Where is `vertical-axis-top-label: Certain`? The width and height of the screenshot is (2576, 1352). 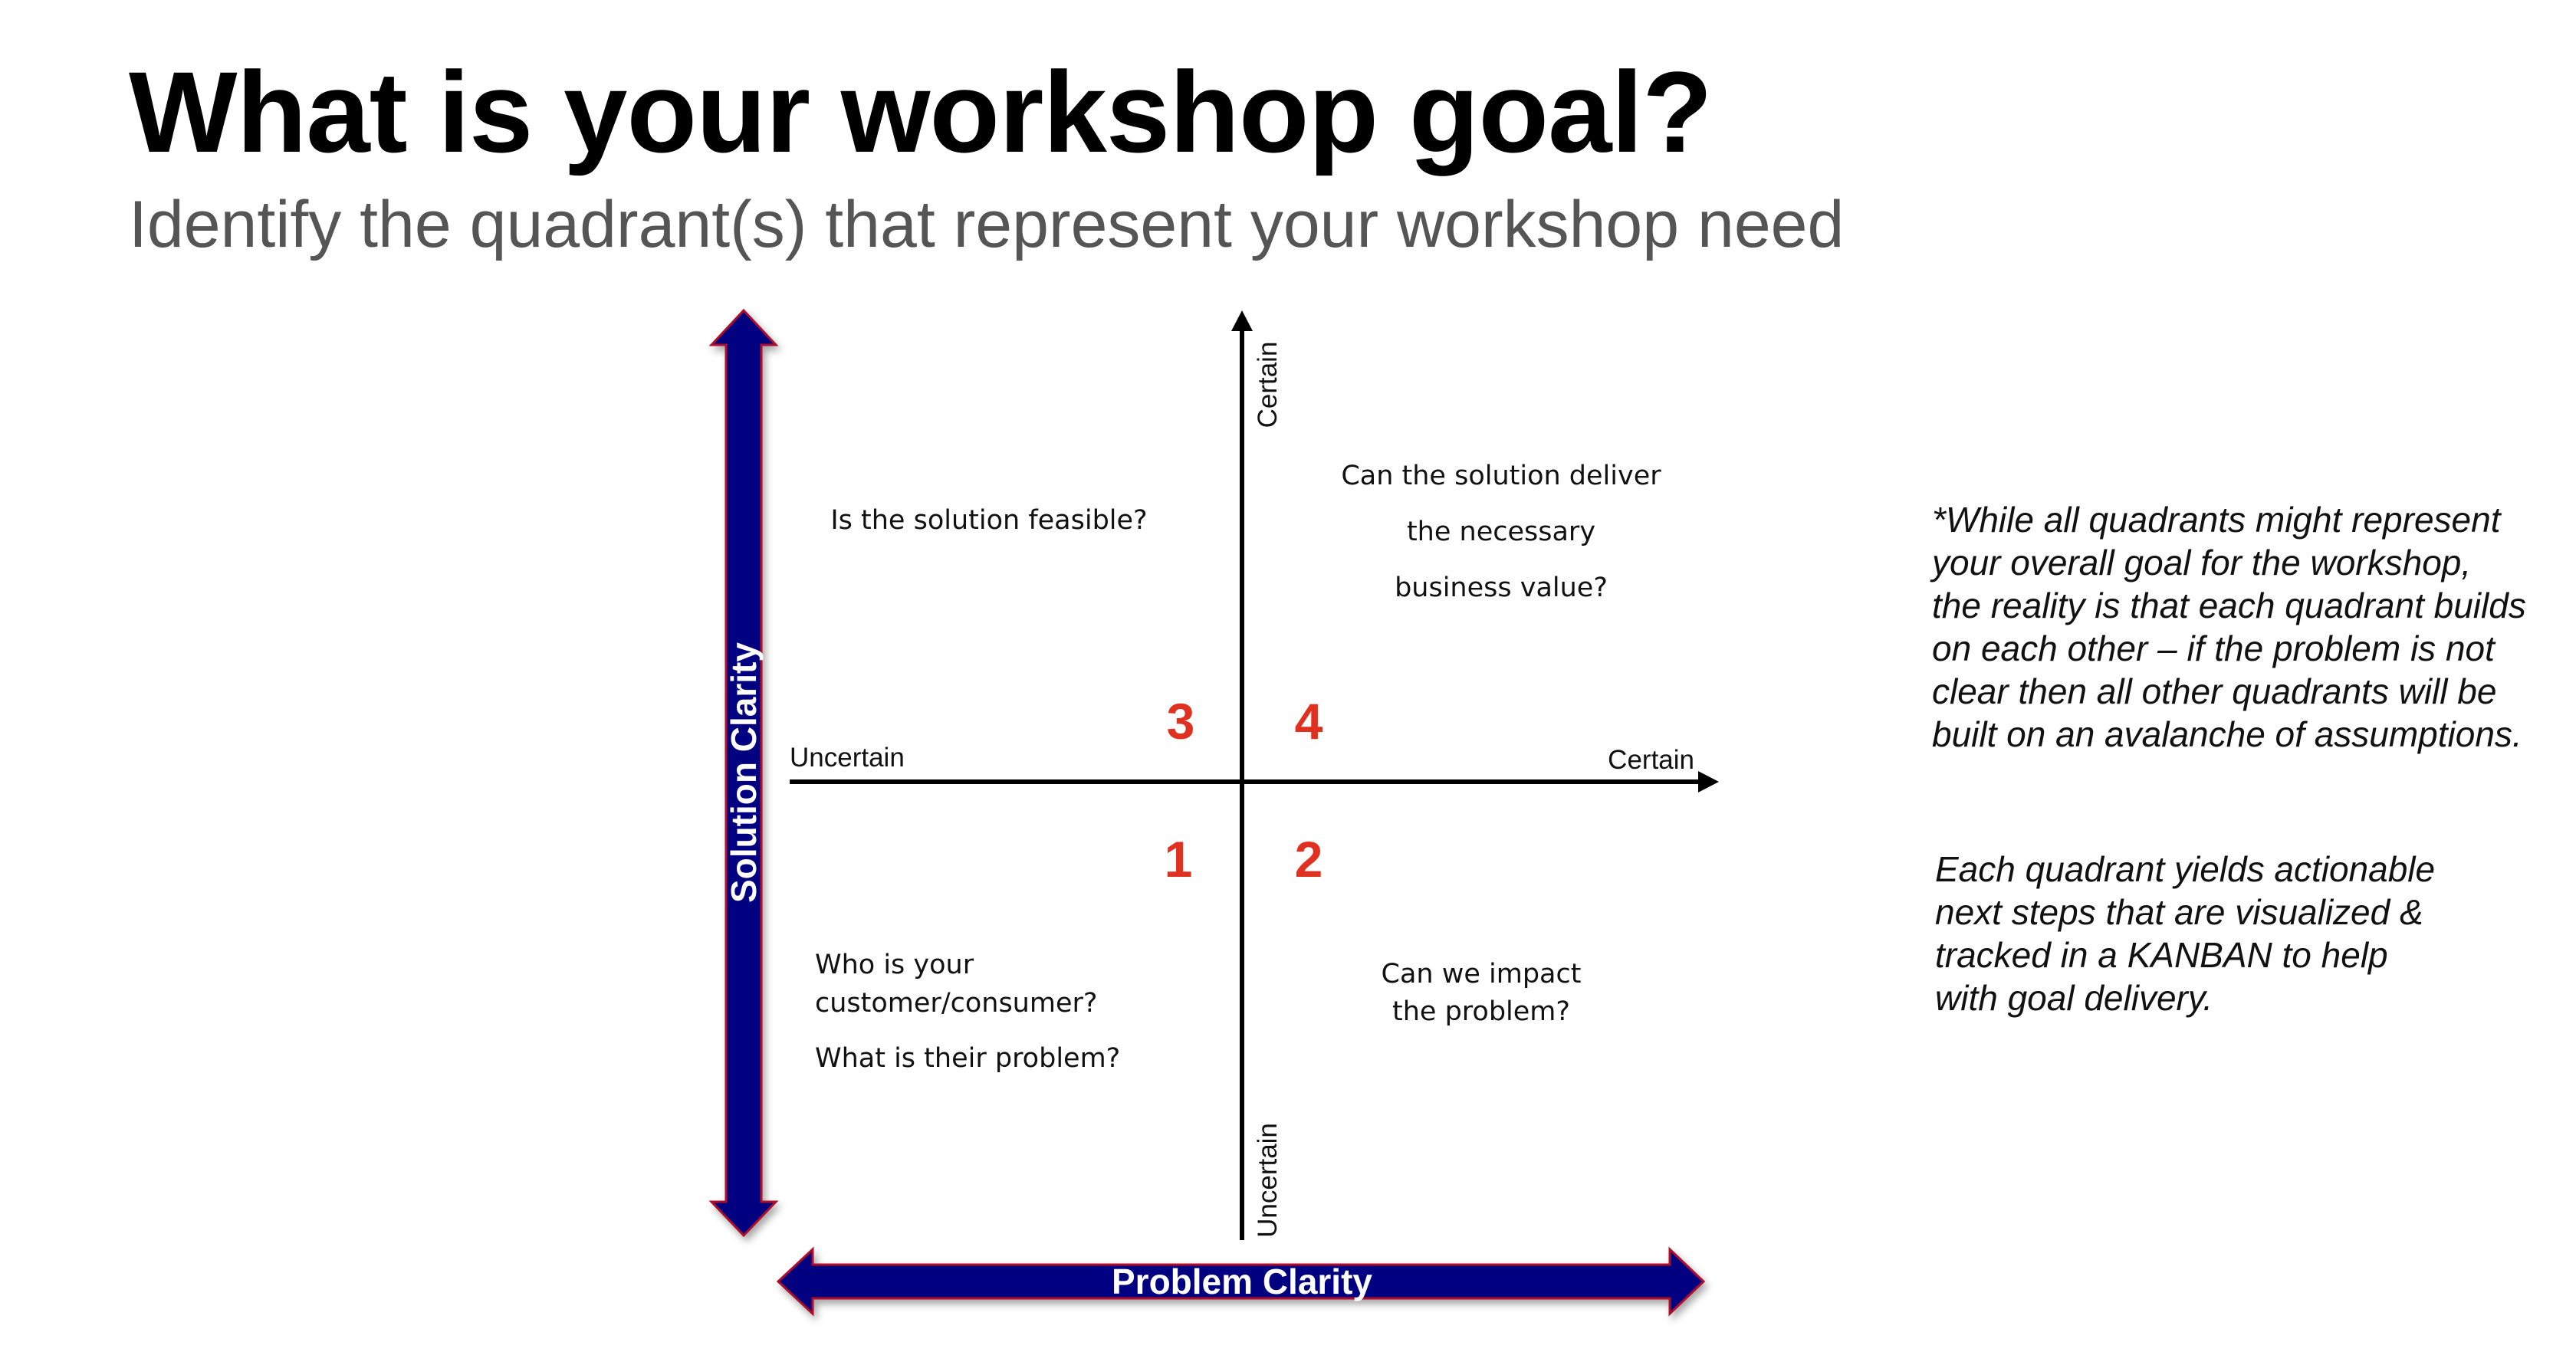 vertical-axis-top-label: Certain is located at coordinates (1268, 385).